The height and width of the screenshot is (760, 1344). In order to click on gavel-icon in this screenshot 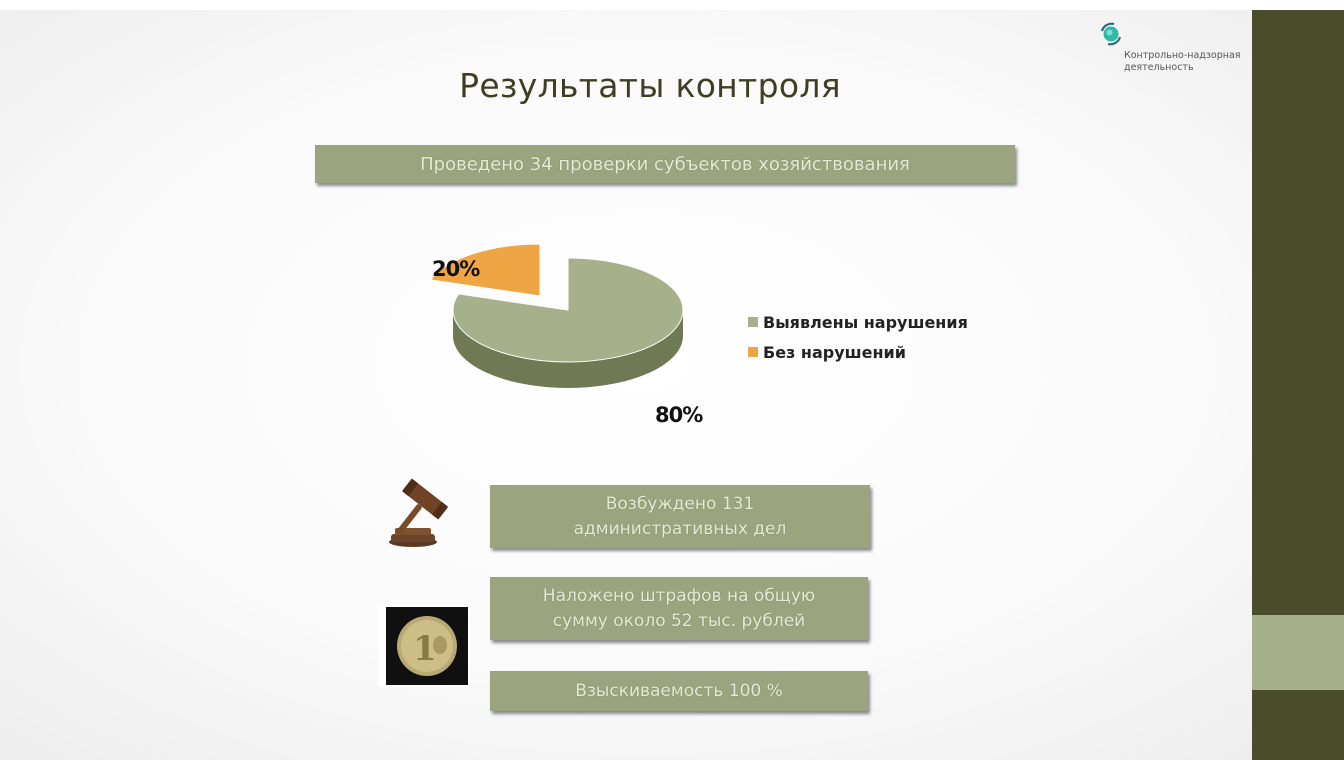, I will do `click(430, 514)`.